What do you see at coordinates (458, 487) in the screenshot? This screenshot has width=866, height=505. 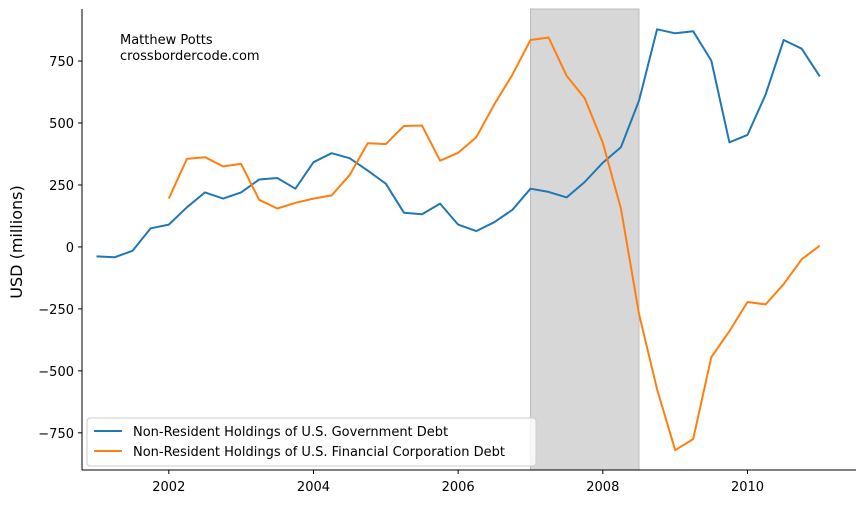 I see `x-tick-label: 2006` at bounding box center [458, 487].